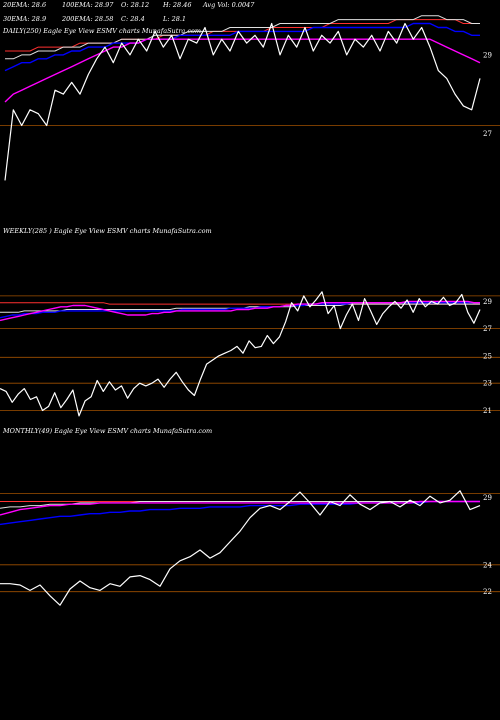  I want to click on weekly-y-tick-label: 21, so click(487, 411).